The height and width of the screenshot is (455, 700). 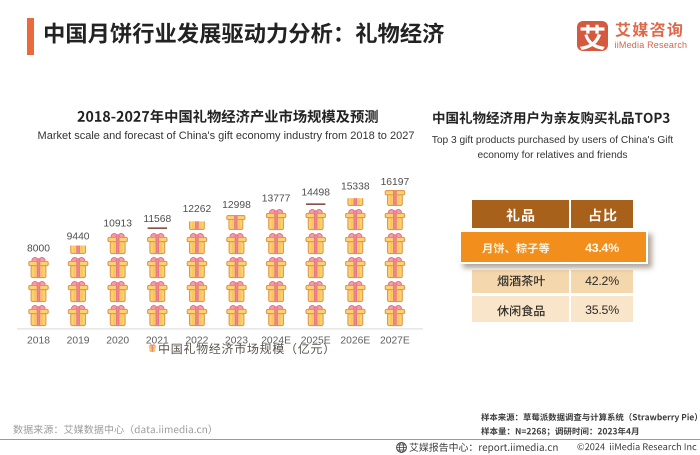 I want to click on svg-text: 12262, so click(x=197, y=209).